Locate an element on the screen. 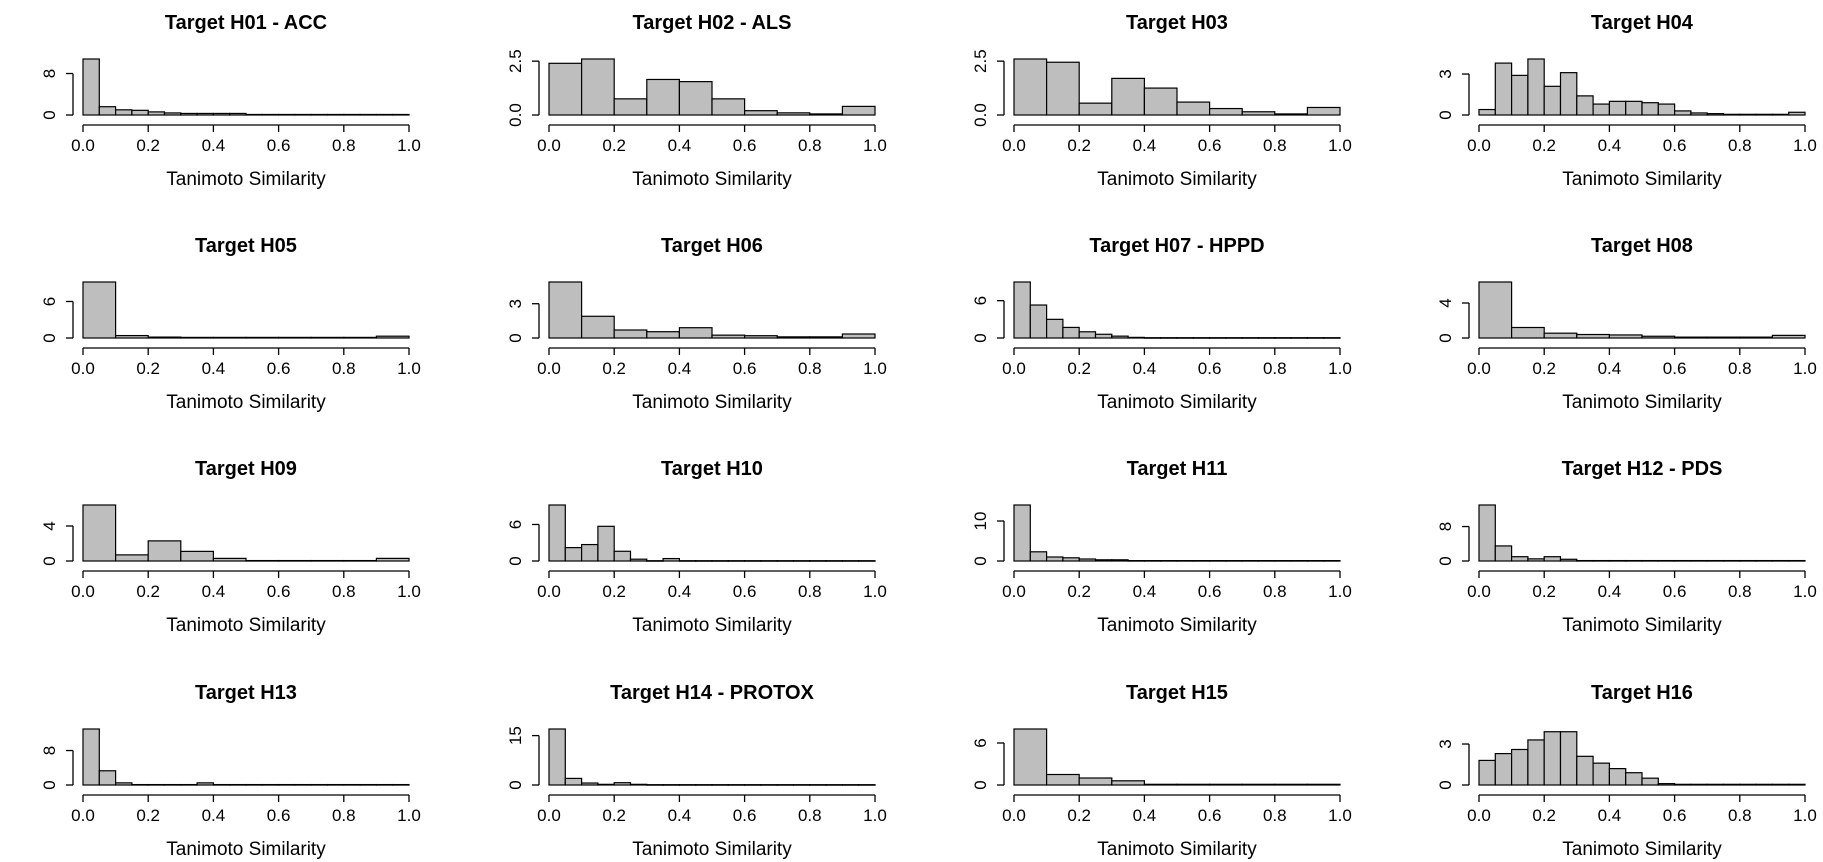  chart-title: Target H04 is located at coordinates (1642, 23).